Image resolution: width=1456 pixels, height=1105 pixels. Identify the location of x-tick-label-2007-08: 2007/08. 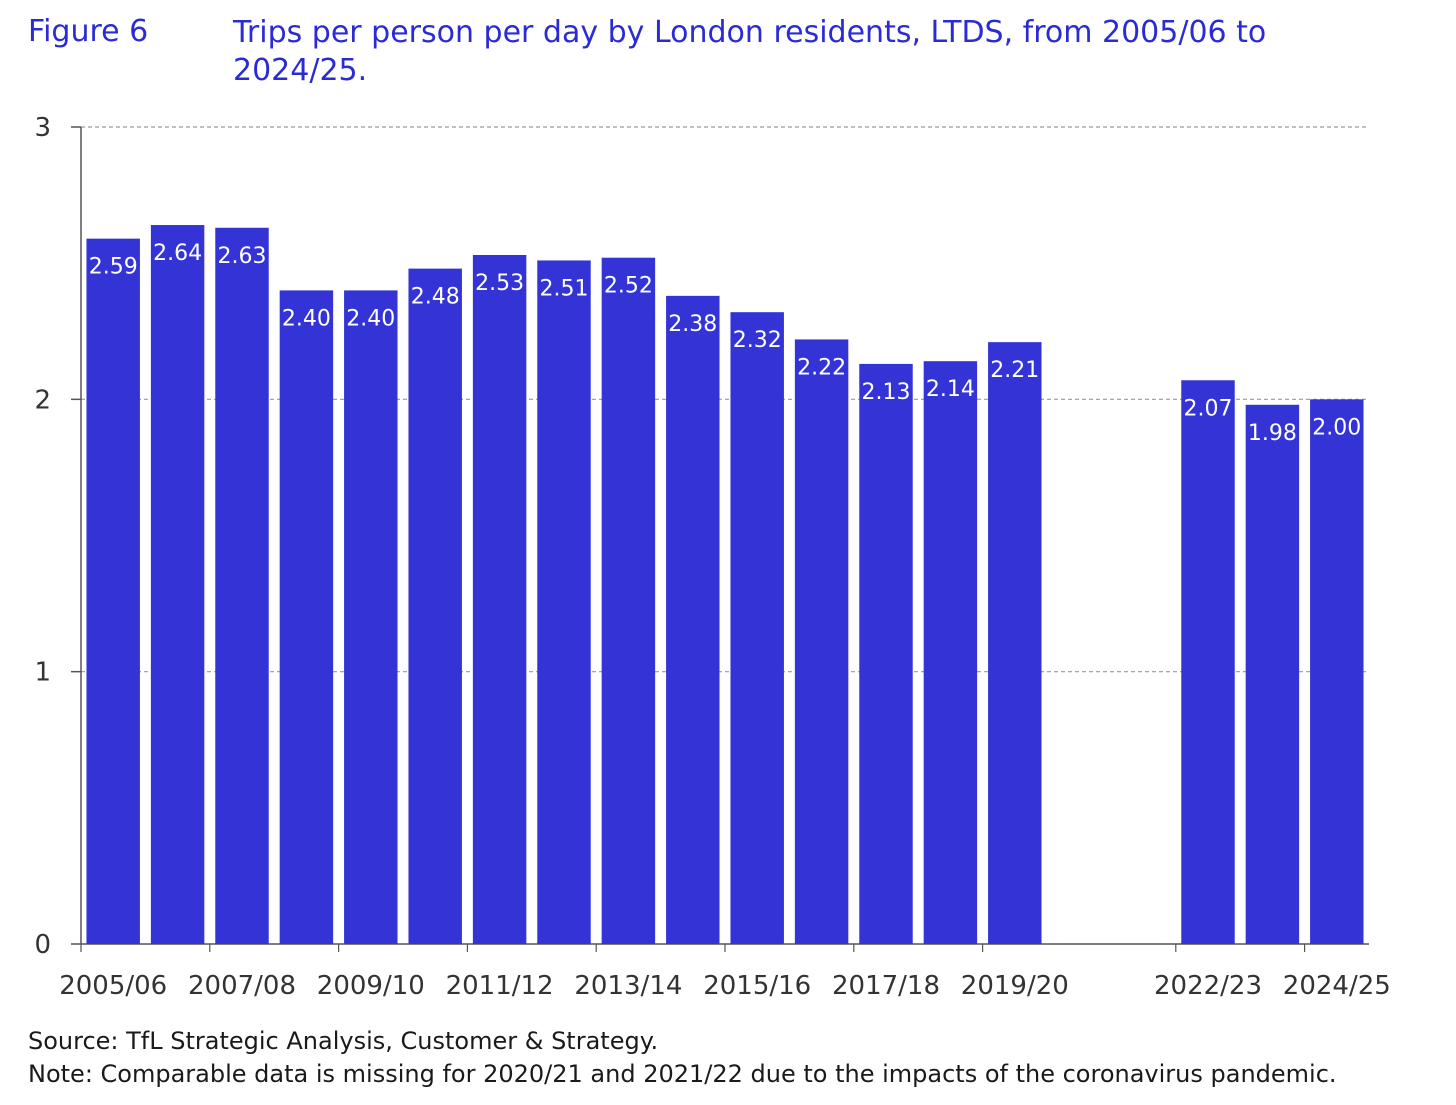
(242, 986).